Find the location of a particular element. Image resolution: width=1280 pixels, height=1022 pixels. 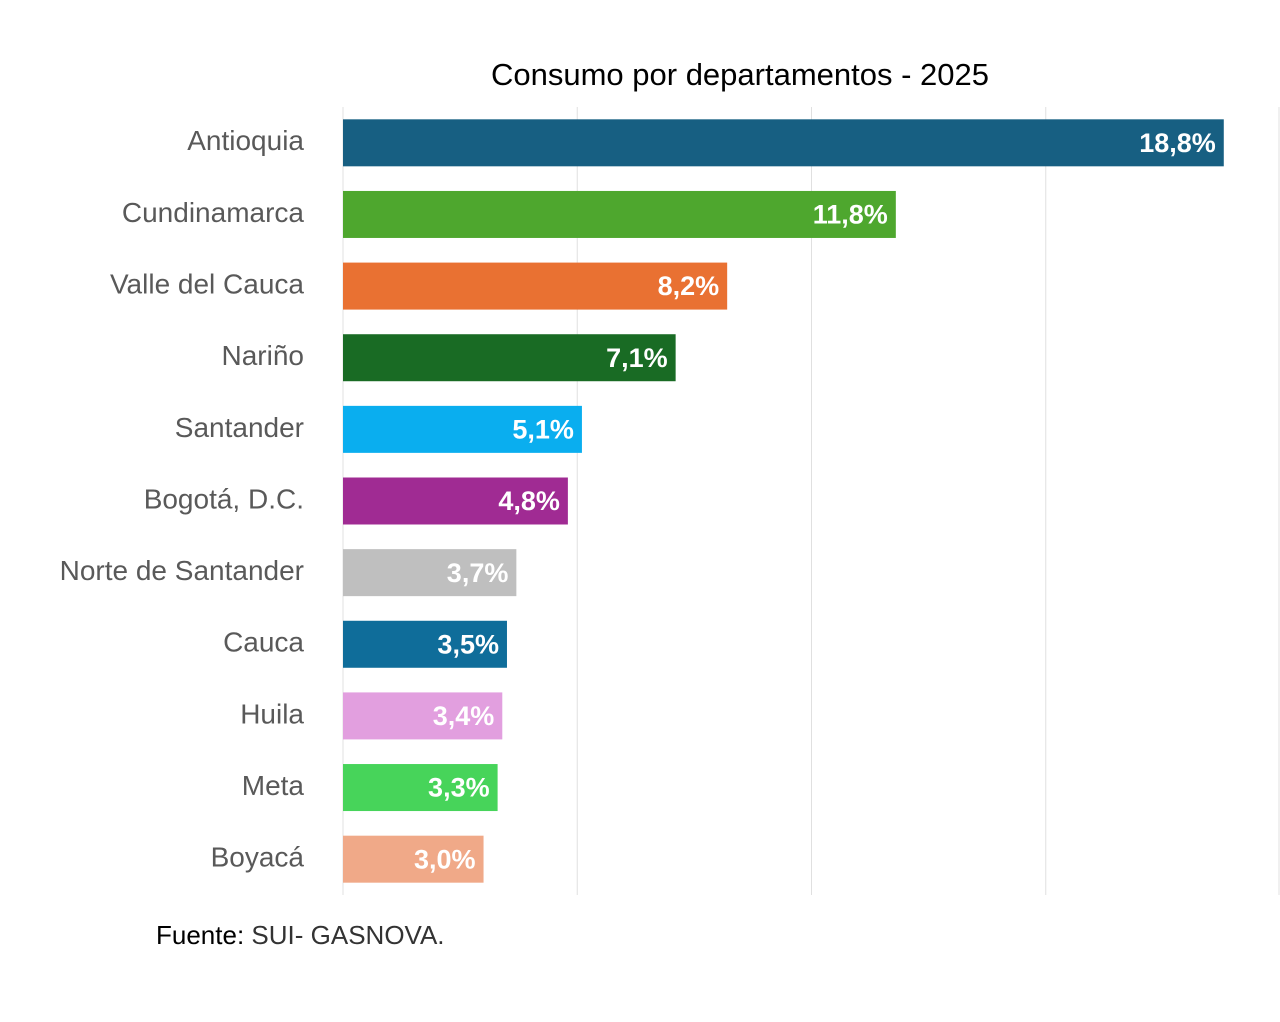

category-label: Boyacá is located at coordinates (258, 857).